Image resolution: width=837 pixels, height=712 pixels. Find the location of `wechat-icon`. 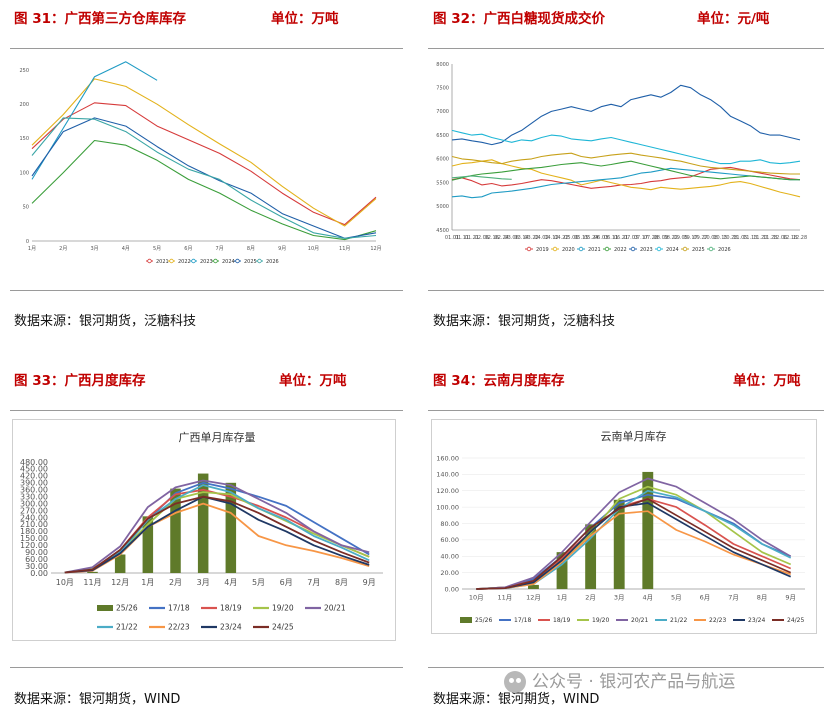

wechat-icon is located at coordinates (515, 682).